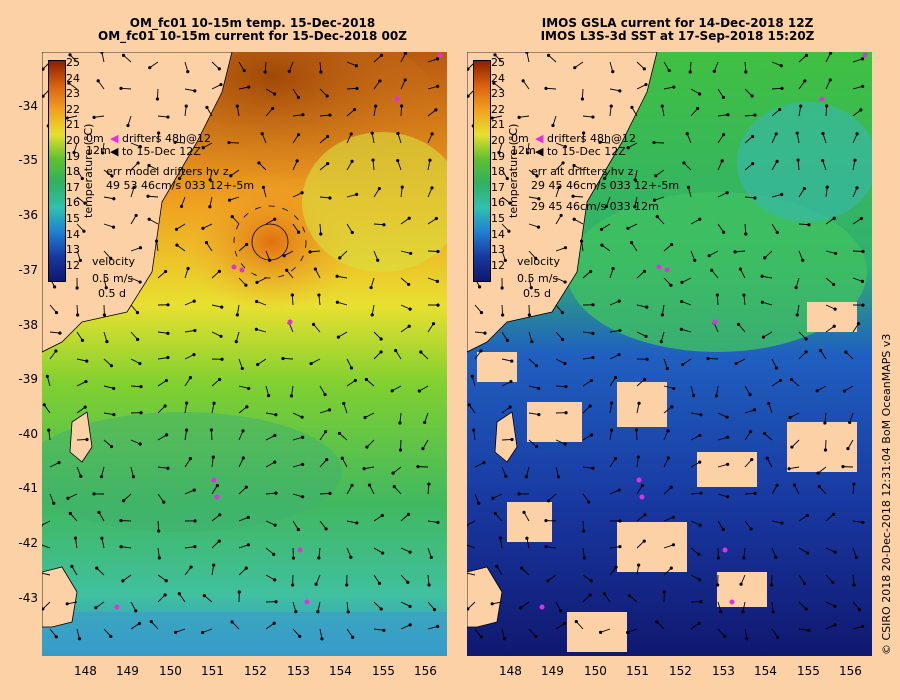 The width and height of the screenshot is (900, 700). Describe the element at coordinates (137, 202) in the screenshot. I see `left-land-mainland` at that location.